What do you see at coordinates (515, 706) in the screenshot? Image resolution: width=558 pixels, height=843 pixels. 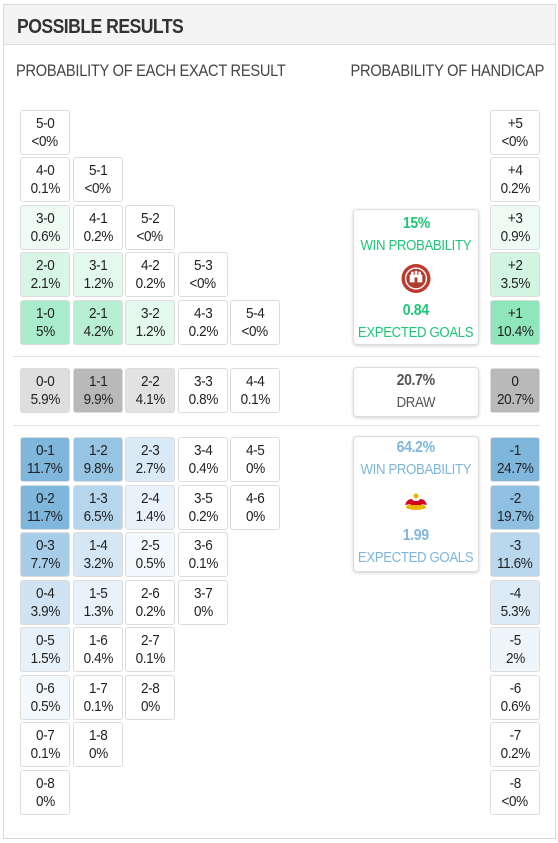 I see `handicap-cell-probability: 0.6%` at bounding box center [515, 706].